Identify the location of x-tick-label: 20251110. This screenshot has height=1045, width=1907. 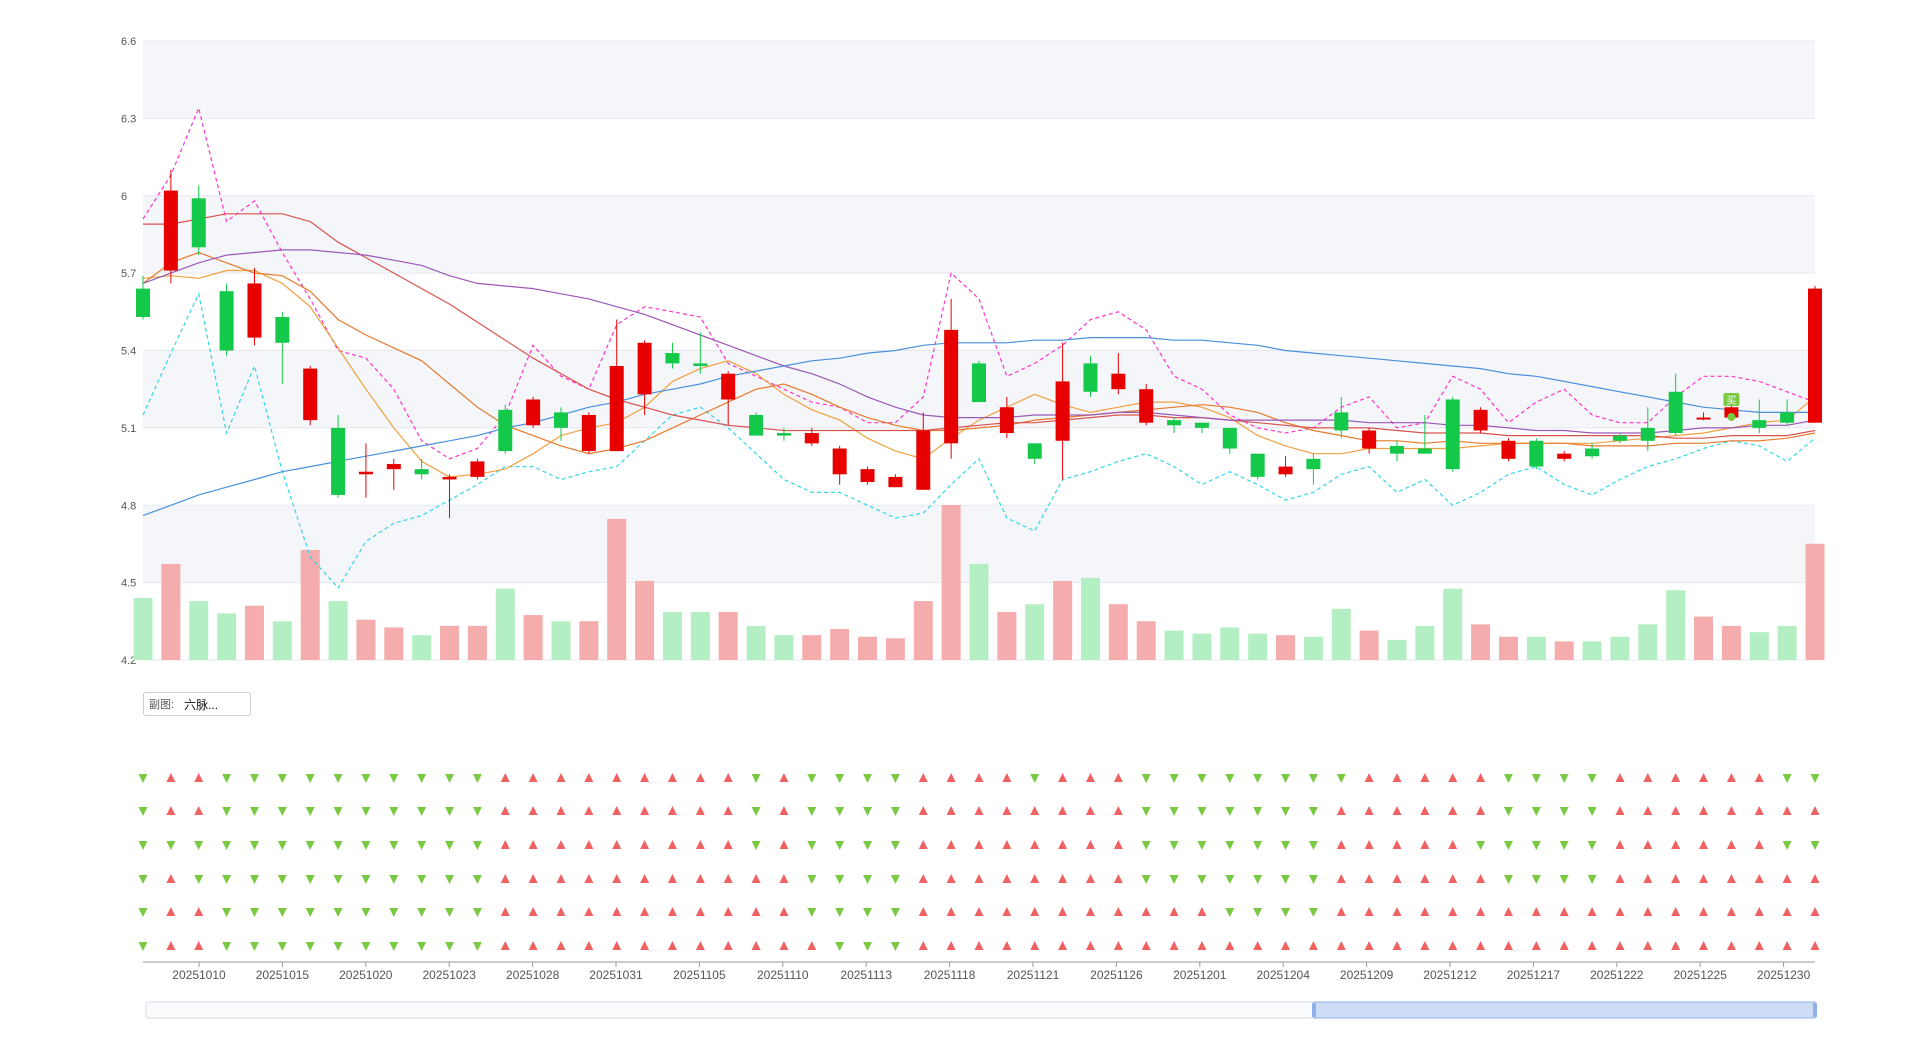
(783, 975).